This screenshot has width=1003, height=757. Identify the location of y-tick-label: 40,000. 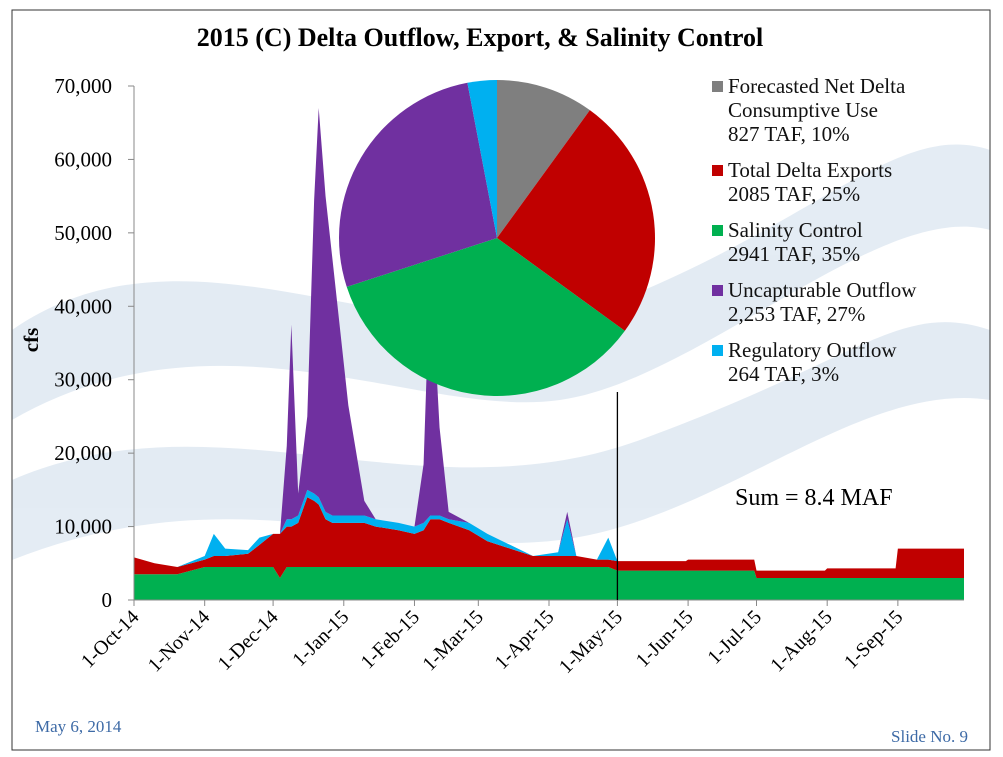
(83, 306).